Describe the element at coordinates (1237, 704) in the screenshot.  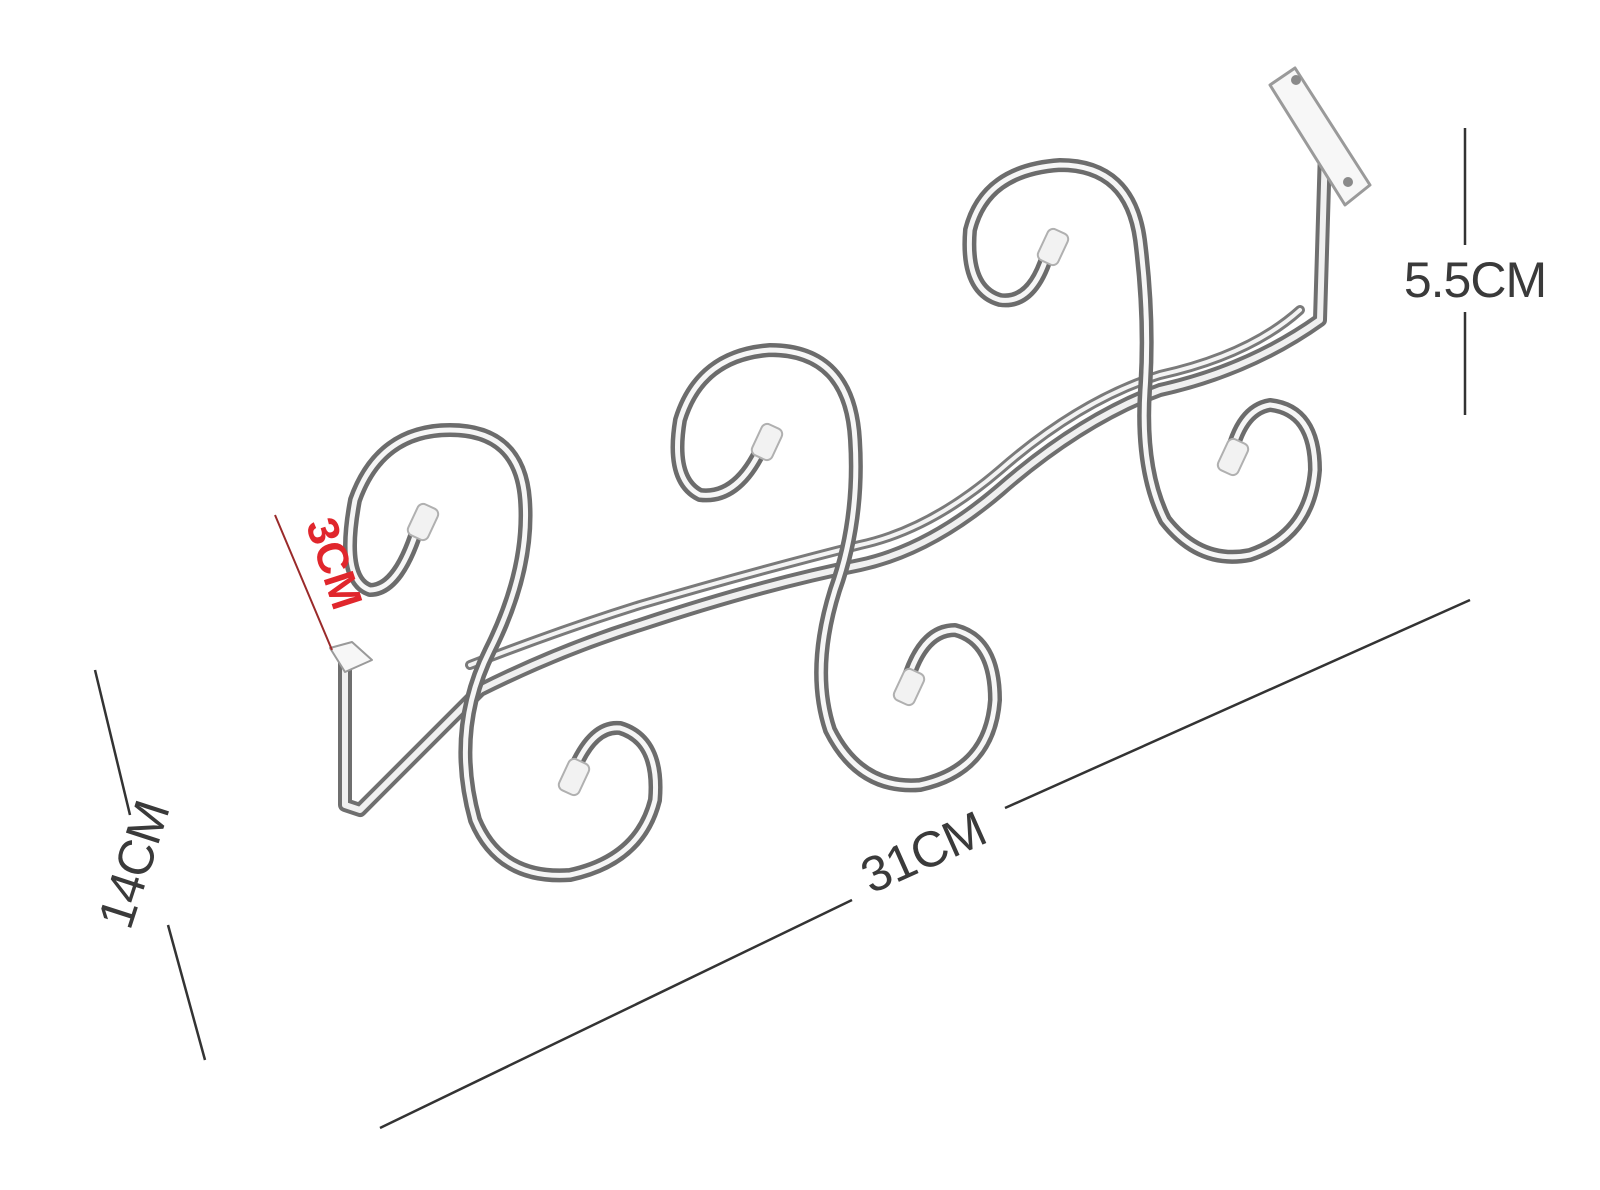
I see `length-dim-line-right` at that location.